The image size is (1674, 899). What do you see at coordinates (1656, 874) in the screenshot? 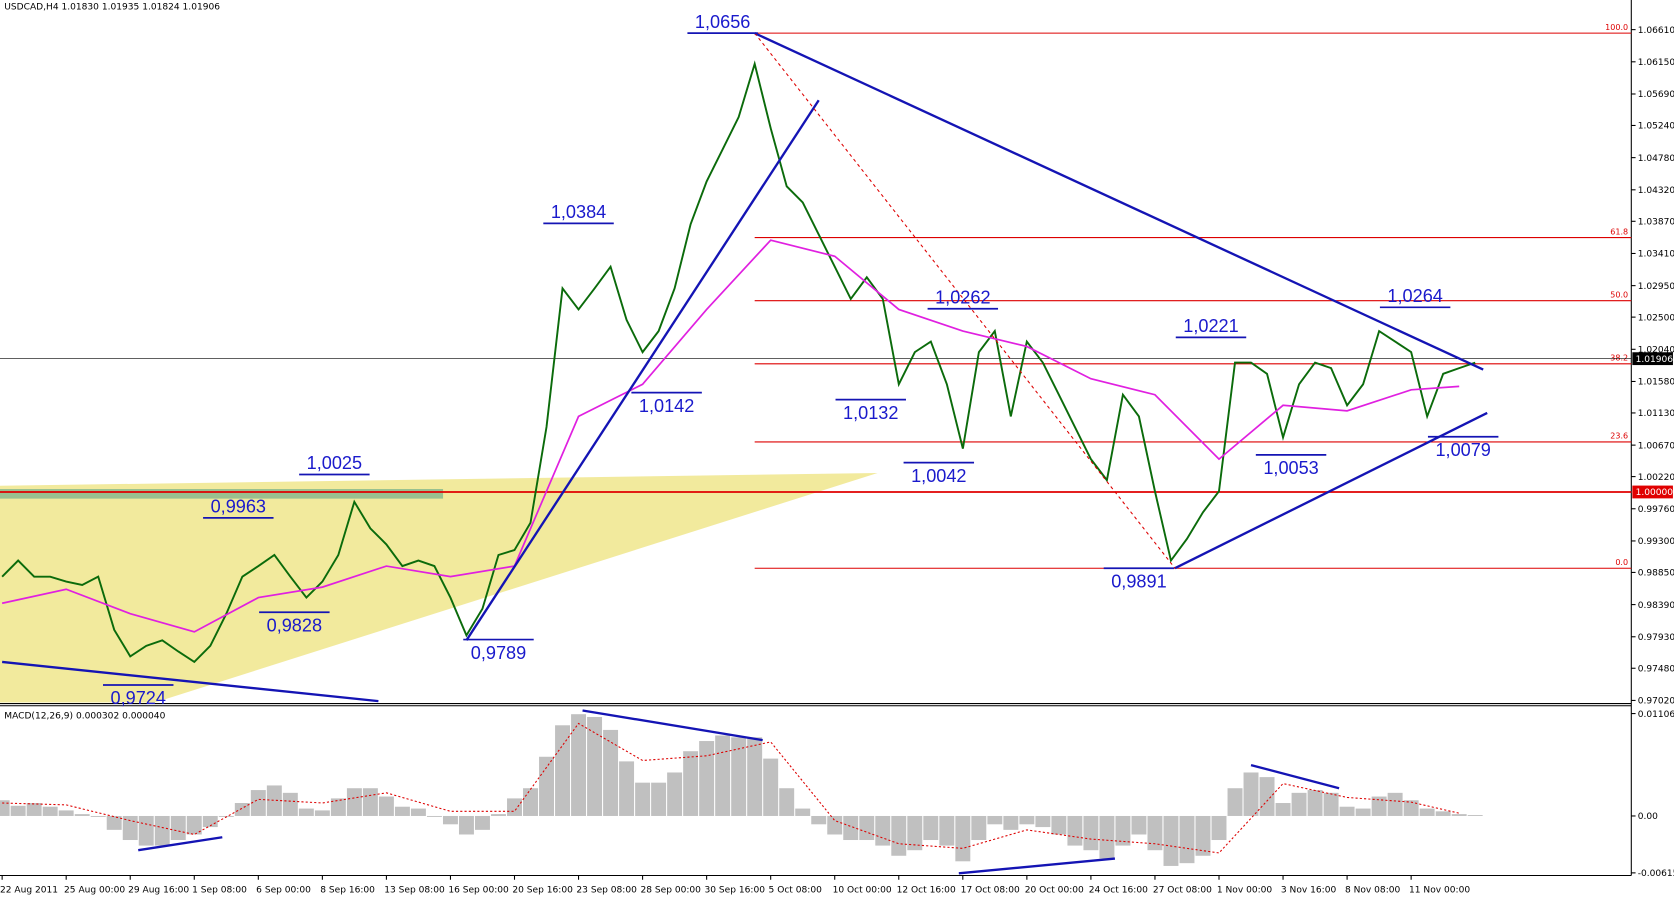
I see `y-tick-label: -0.00615` at bounding box center [1656, 874].